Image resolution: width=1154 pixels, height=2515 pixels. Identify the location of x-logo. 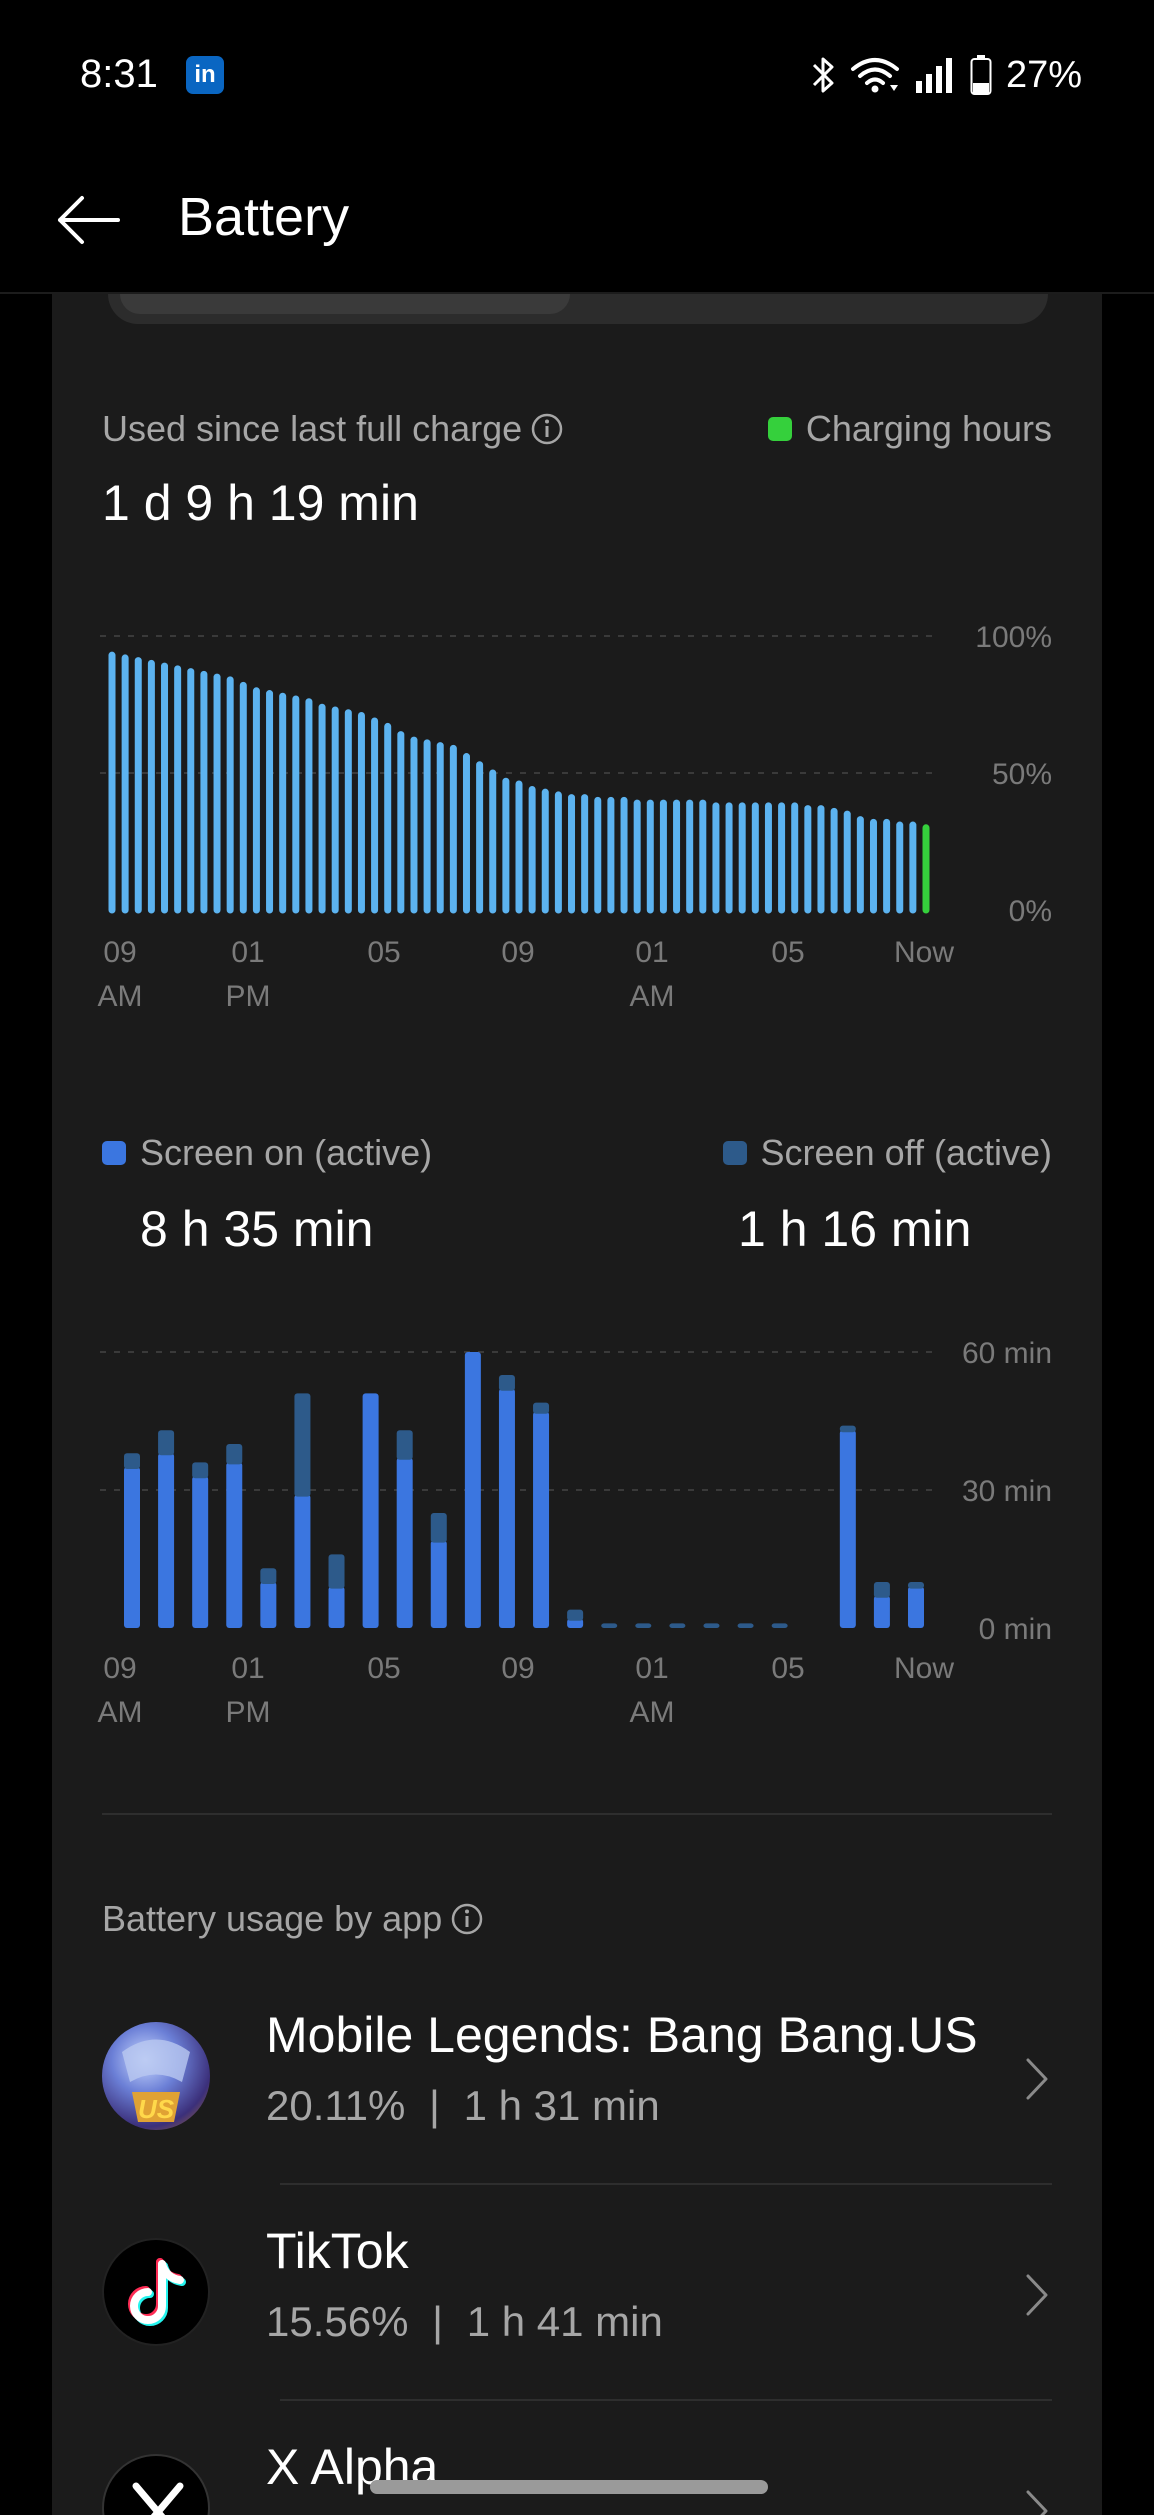
(158, 2498).